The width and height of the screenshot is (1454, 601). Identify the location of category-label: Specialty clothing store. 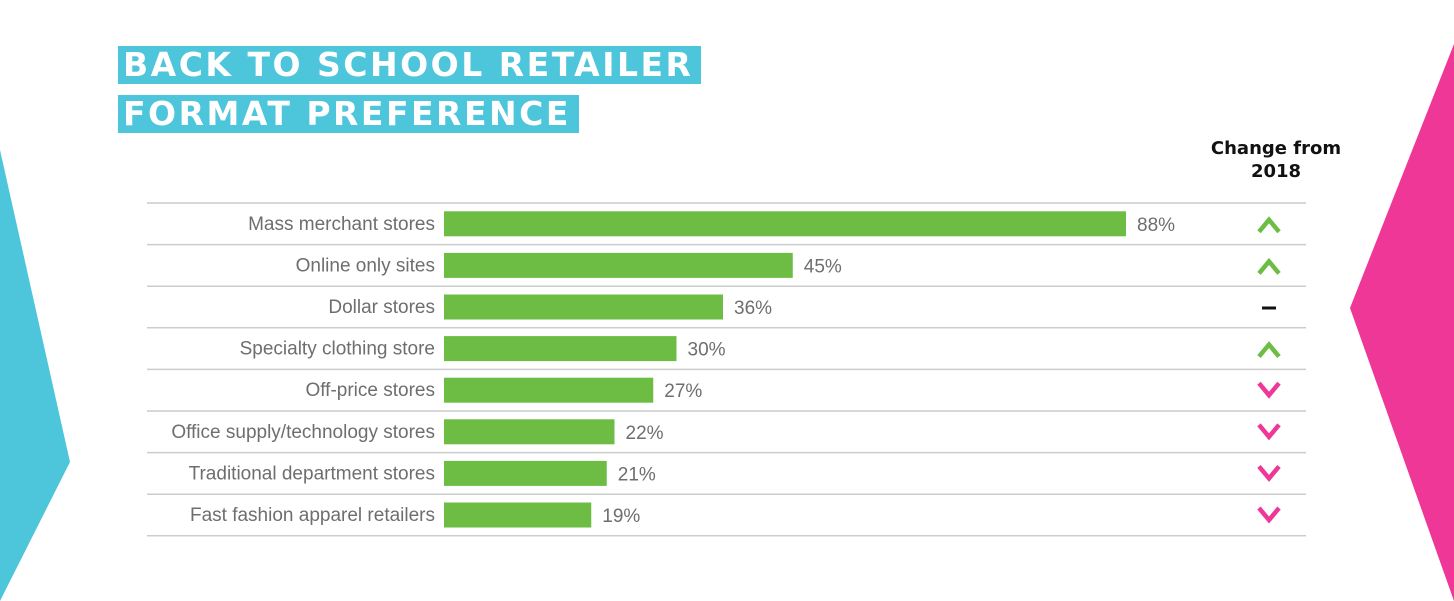
(337, 349).